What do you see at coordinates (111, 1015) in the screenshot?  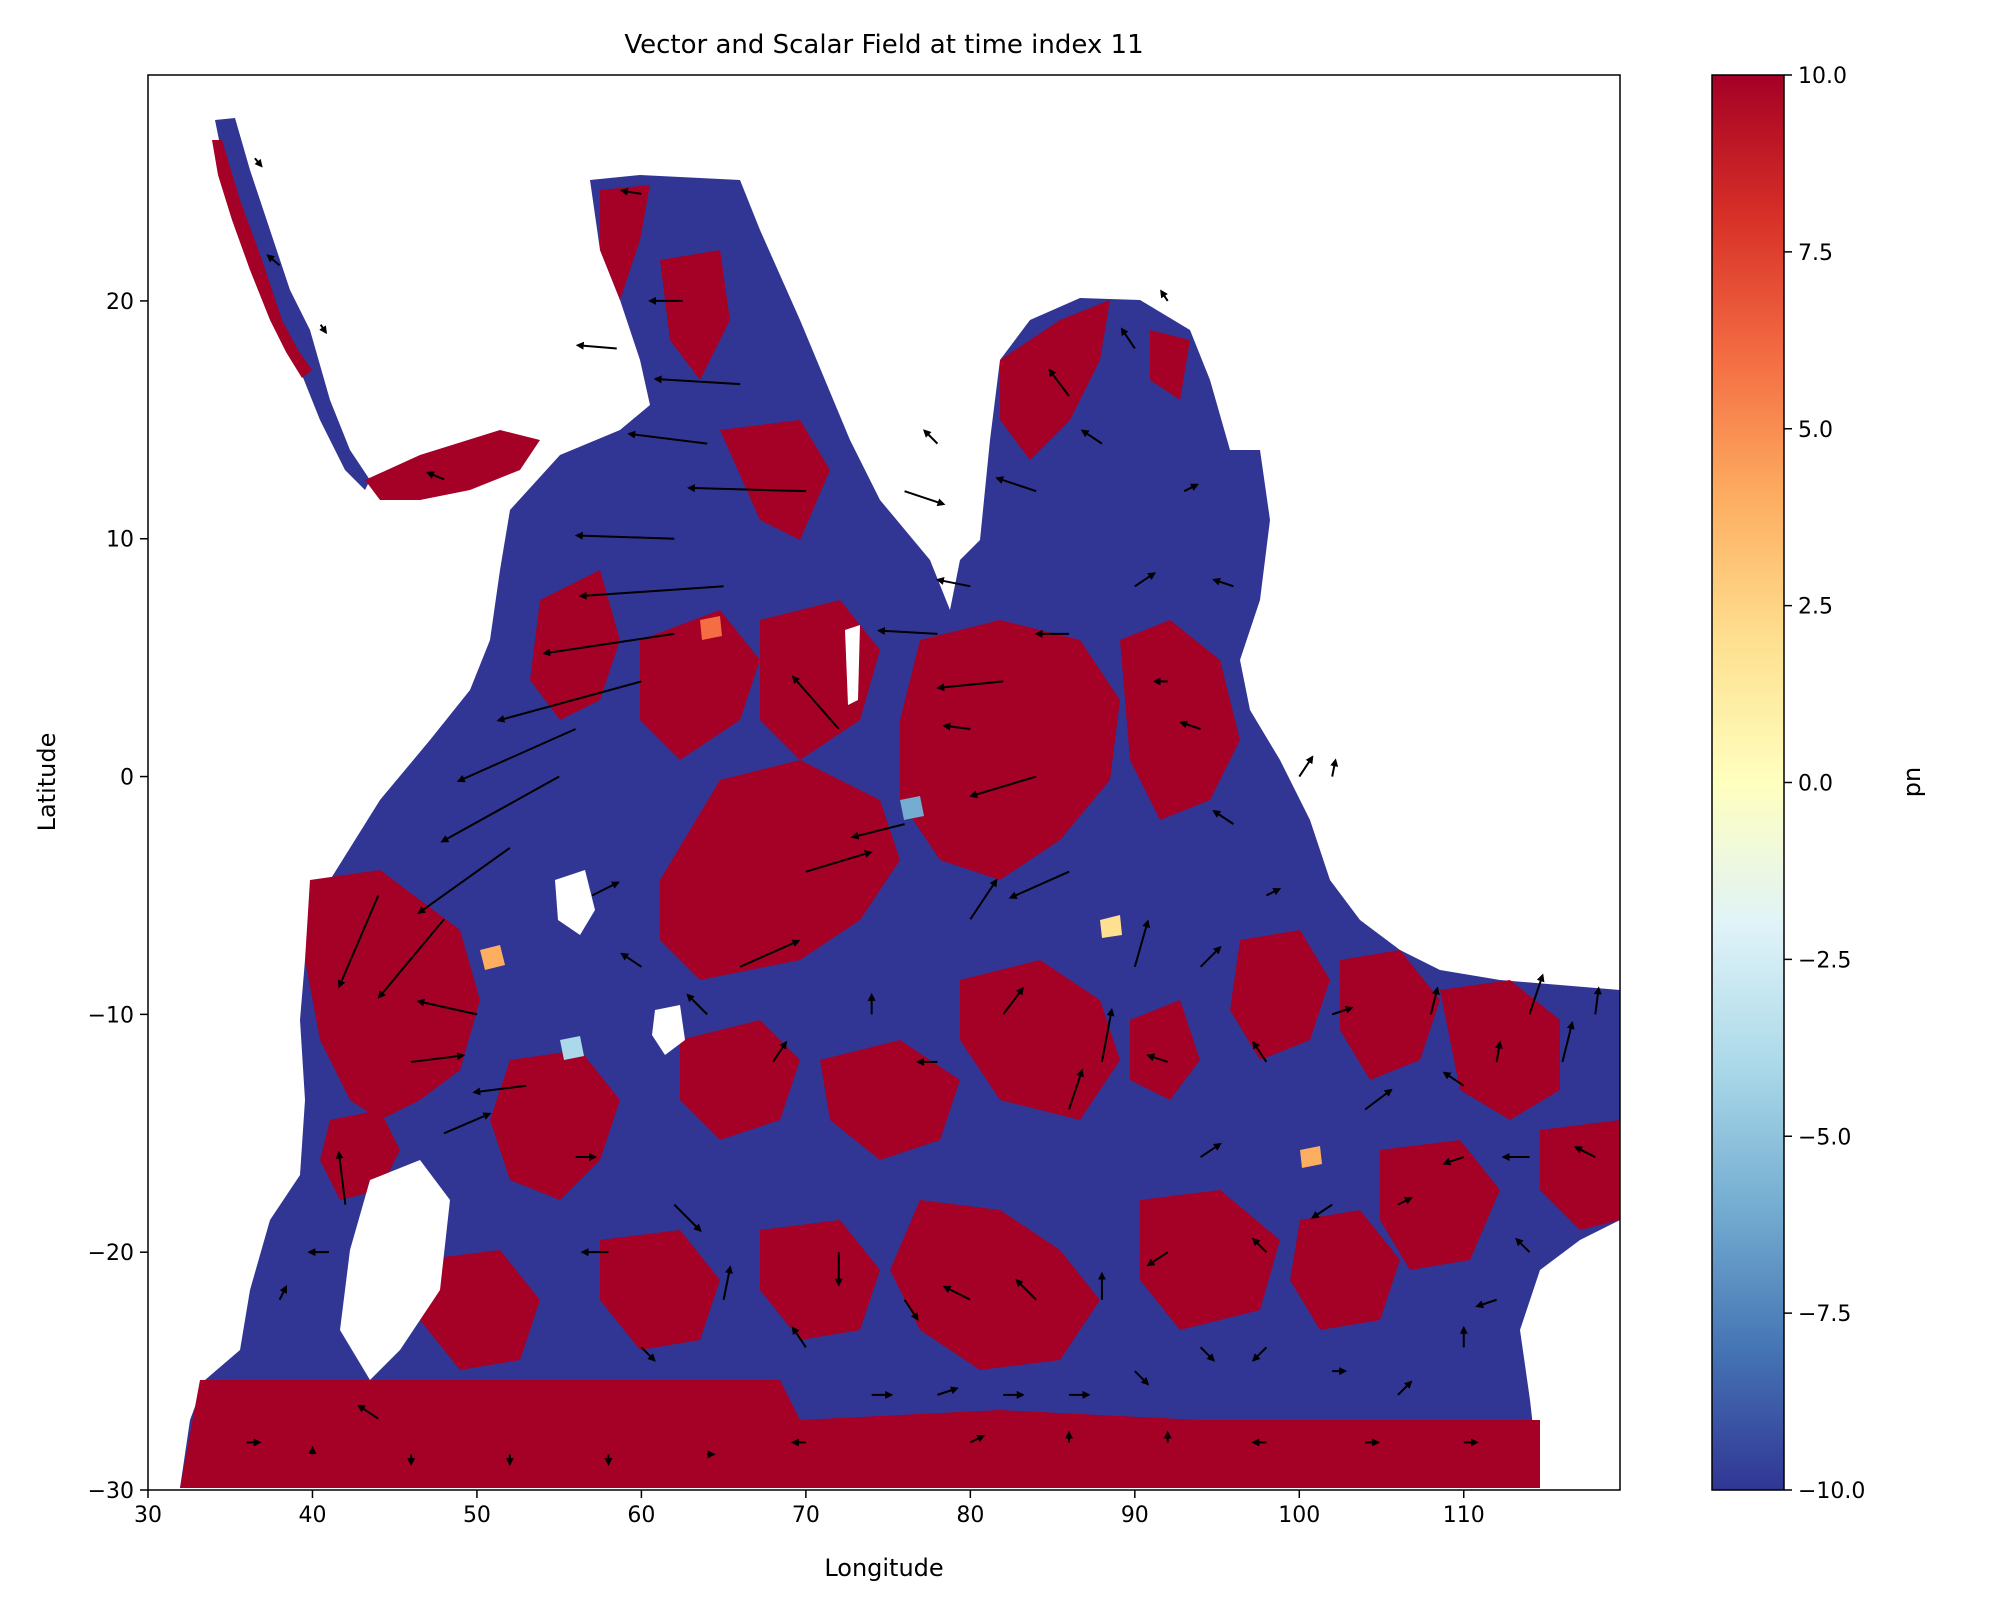 I see `y-tick-label: −10` at bounding box center [111, 1015].